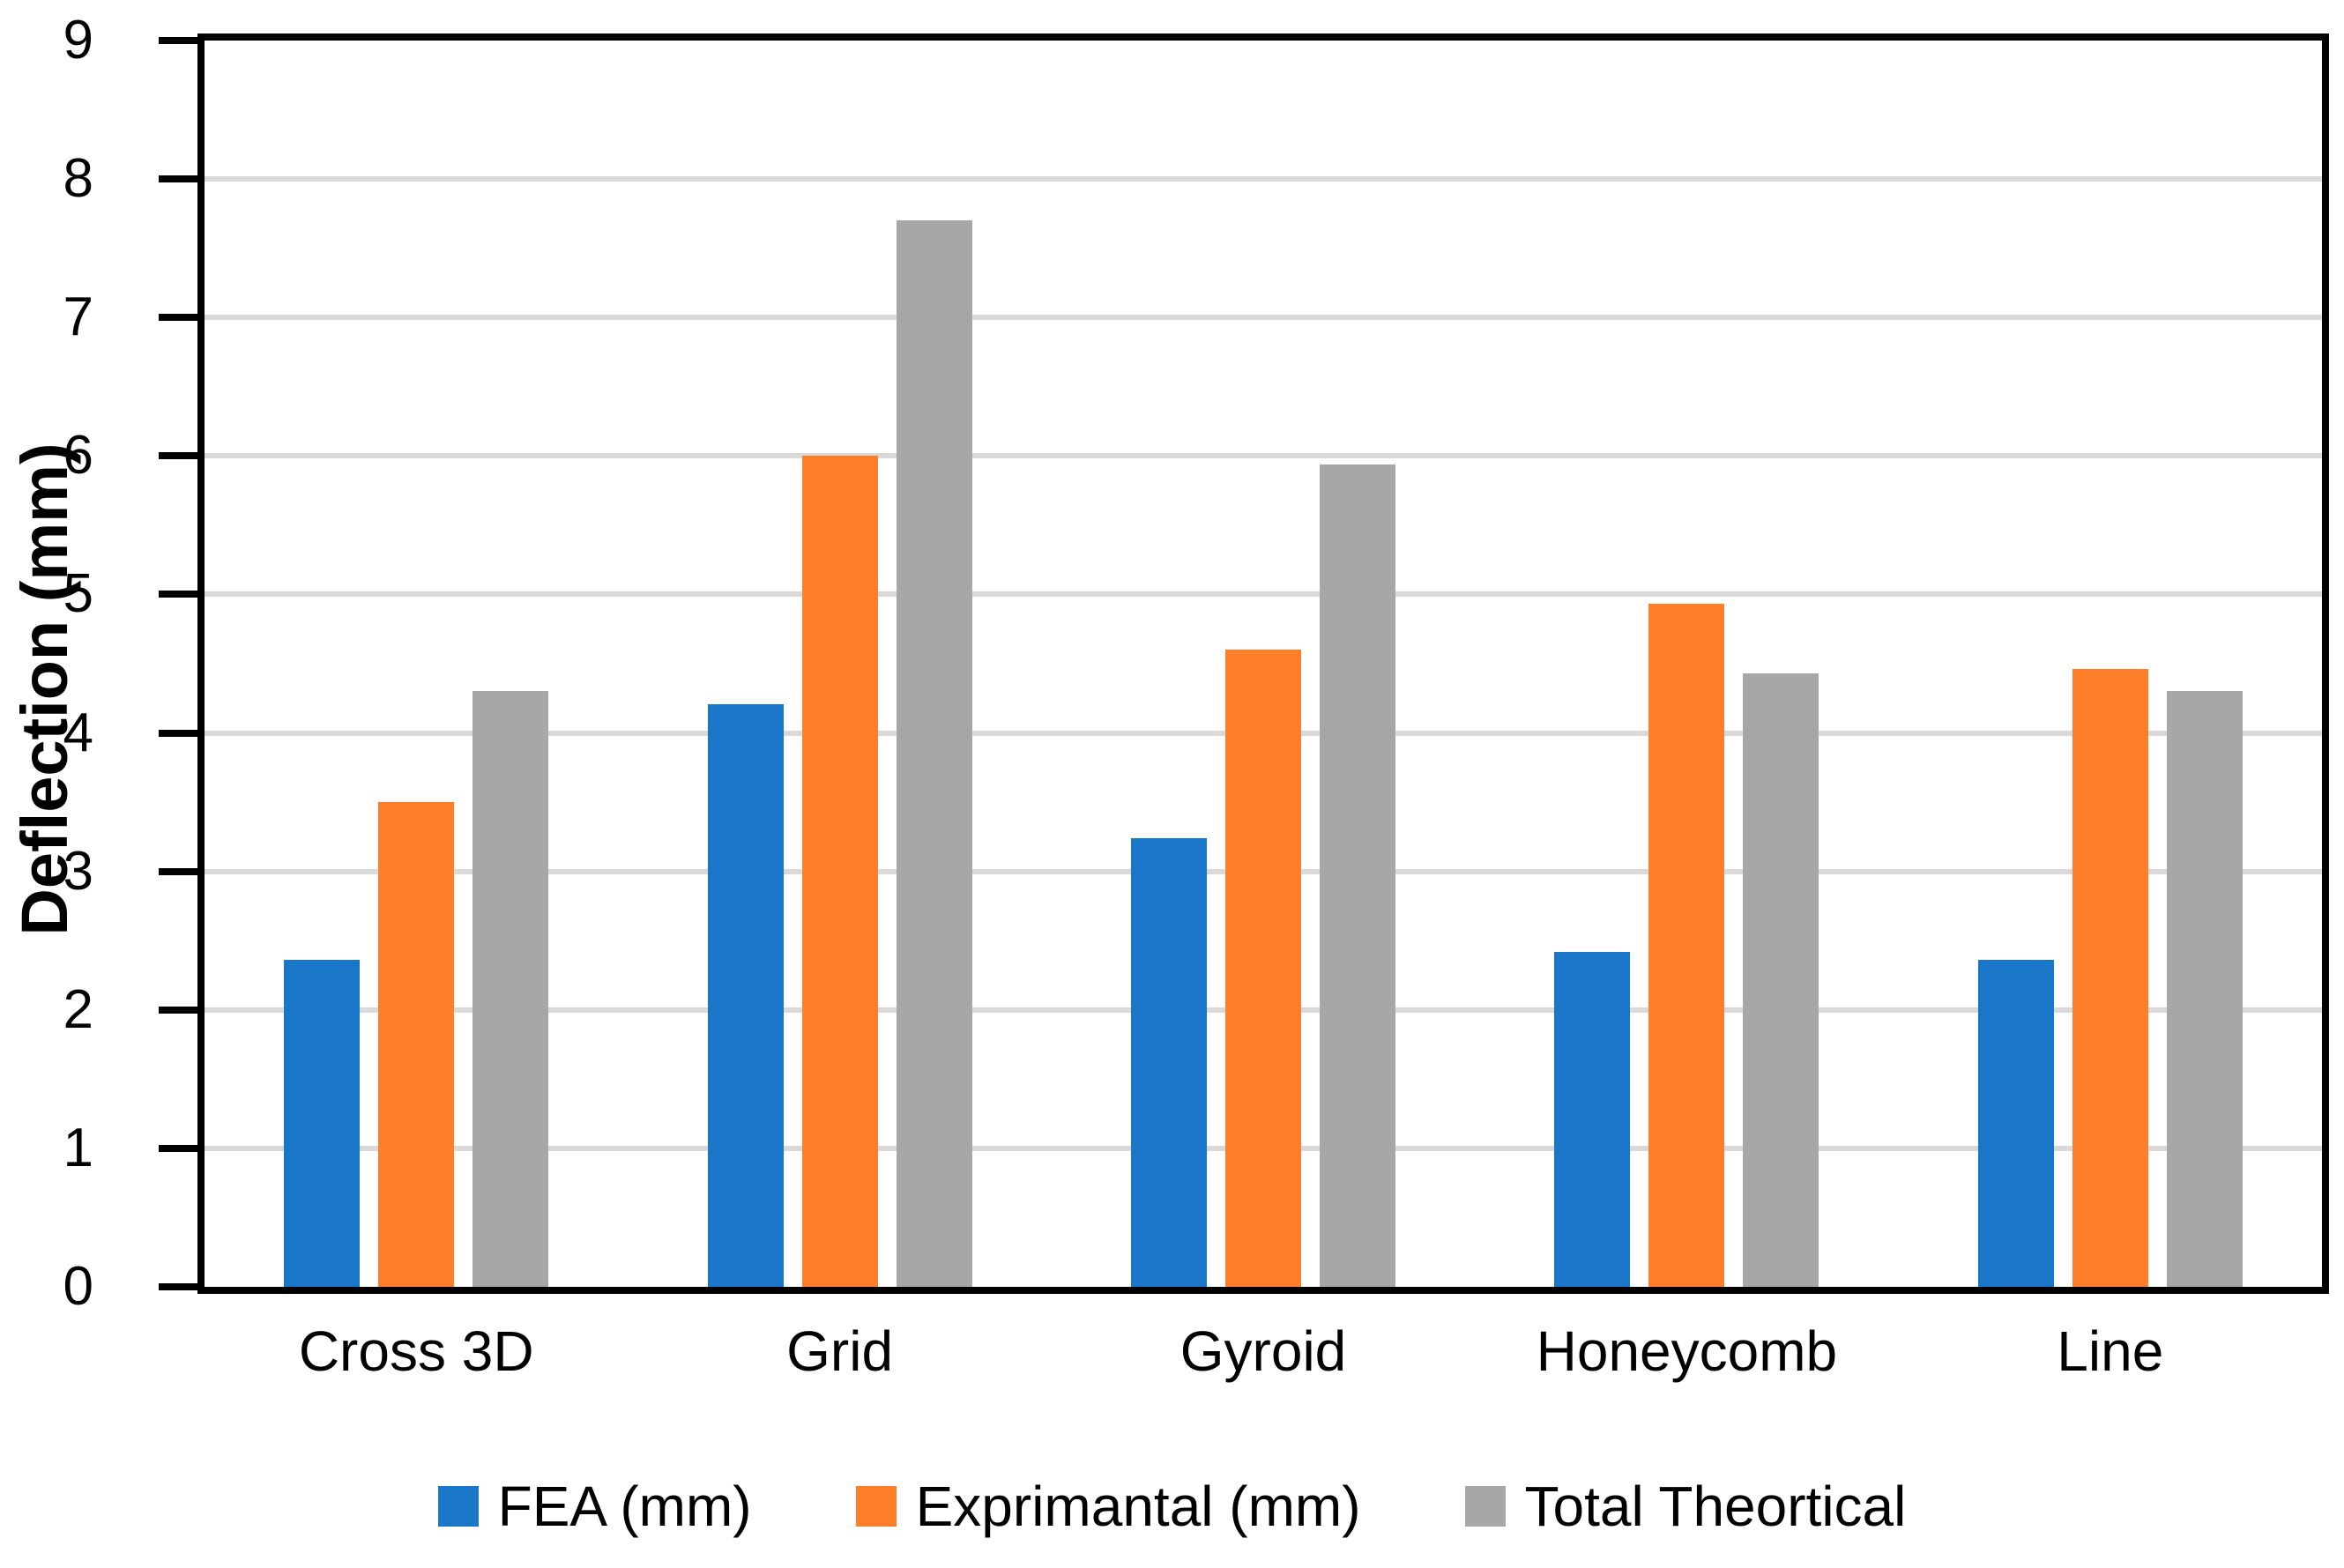 The height and width of the screenshot is (1568, 2344). I want to click on legend-item-exprimantal: Exprimantal (mm), so click(1108, 1506).